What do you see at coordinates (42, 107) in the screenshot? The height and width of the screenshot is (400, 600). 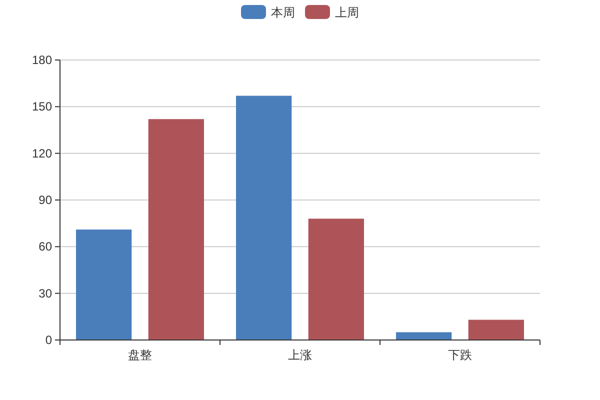 I see `y-tick-label: 150` at bounding box center [42, 107].